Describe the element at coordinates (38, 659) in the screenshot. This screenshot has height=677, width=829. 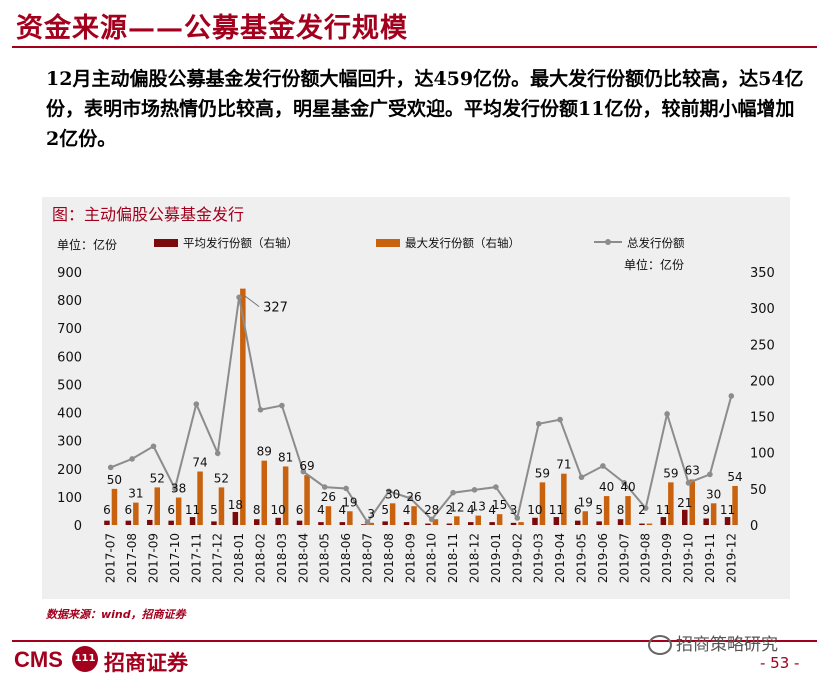
I see `logo-cms-text: CMS` at that location.